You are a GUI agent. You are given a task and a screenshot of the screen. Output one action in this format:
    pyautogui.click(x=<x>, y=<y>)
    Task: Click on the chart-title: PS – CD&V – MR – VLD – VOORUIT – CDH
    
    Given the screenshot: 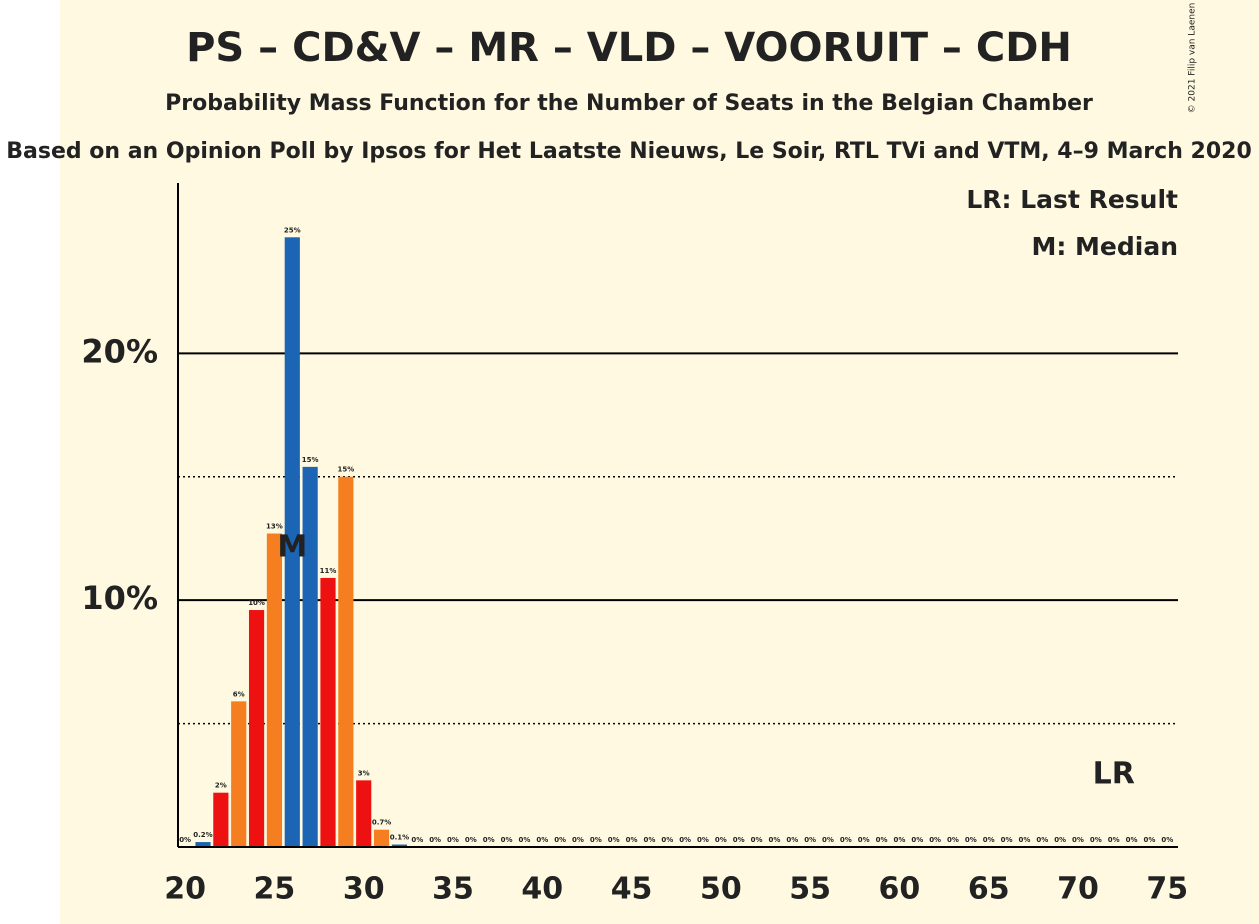 What is the action you would take?
    pyautogui.click(x=629, y=48)
    